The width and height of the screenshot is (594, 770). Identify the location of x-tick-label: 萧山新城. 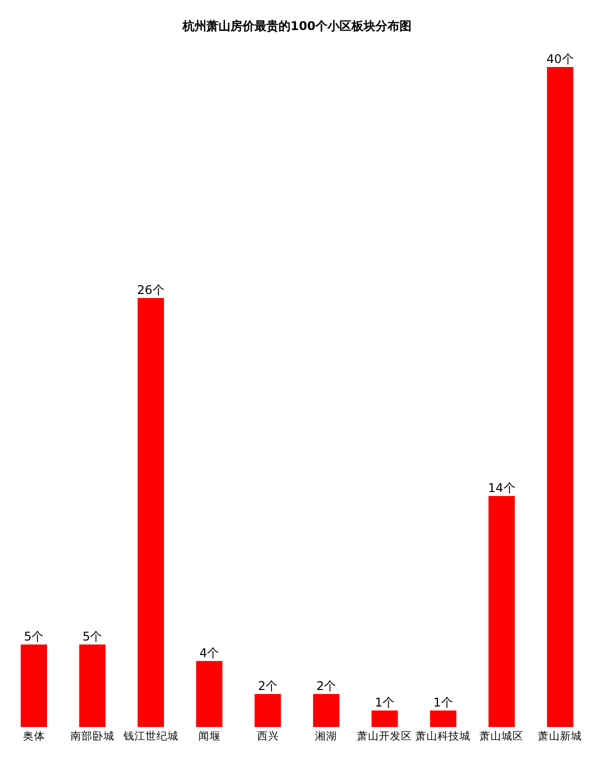
(560, 736).